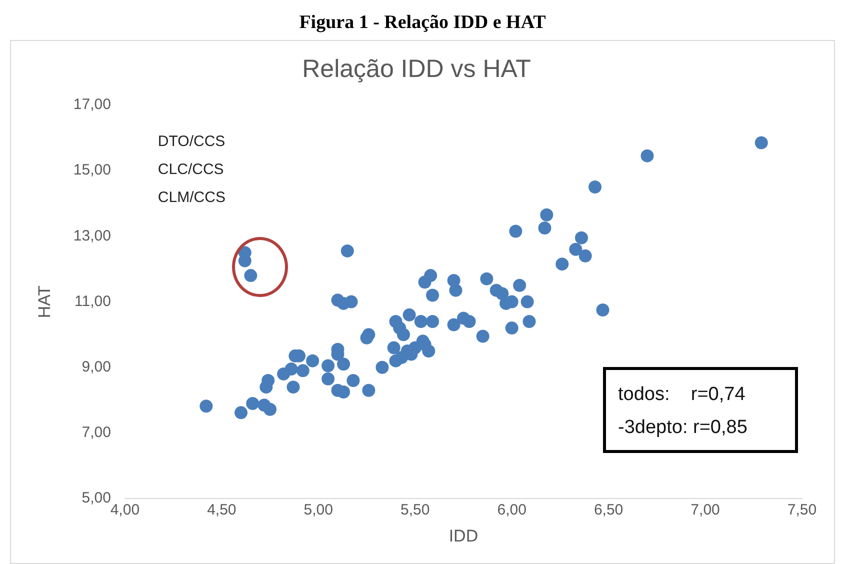  What do you see at coordinates (92, 301) in the screenshot?
I see `y-tick-label: 11,00` at bounding box center [92, 301].